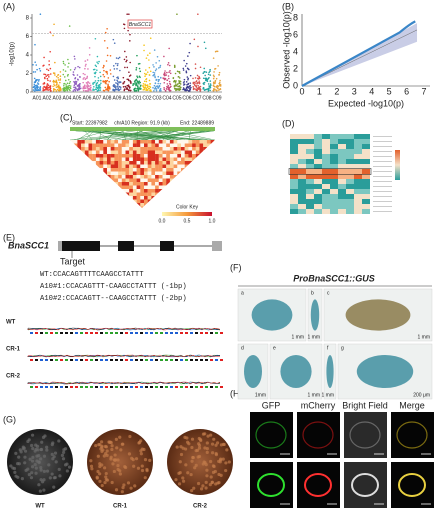  Describe the element at coordinates (295, 85) in the screenshot. I see `y-tick-label: 0` at that location.